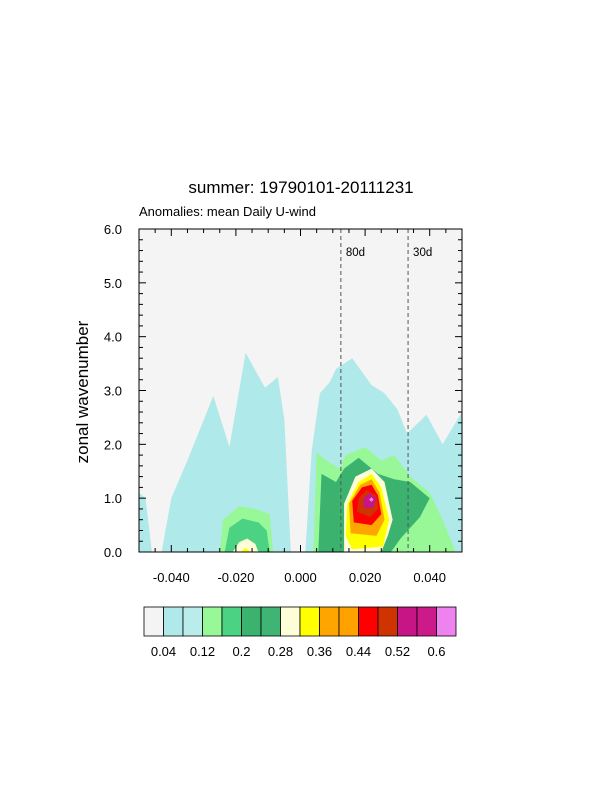  What do you see at coordinates (241, 651) in the screenshot?
I see `colorbar-label: 0.2` at bounding box center [241, 651].